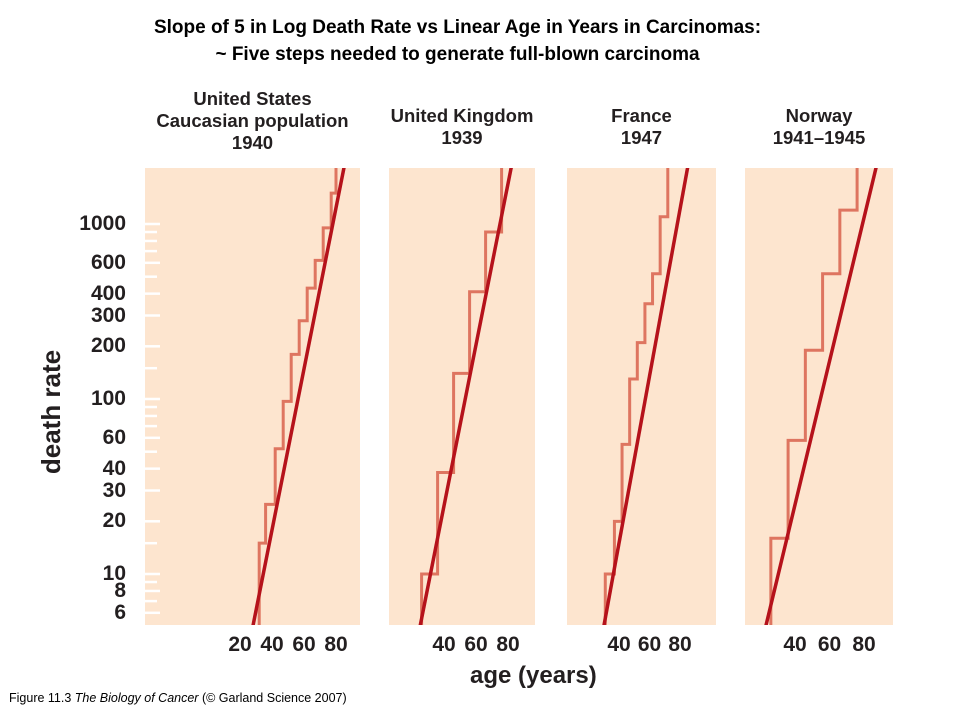  What do you see at coordinates (240, 644) in the screenshot?
I see `x-tick-label: 20` at bounding box center [240, 644].